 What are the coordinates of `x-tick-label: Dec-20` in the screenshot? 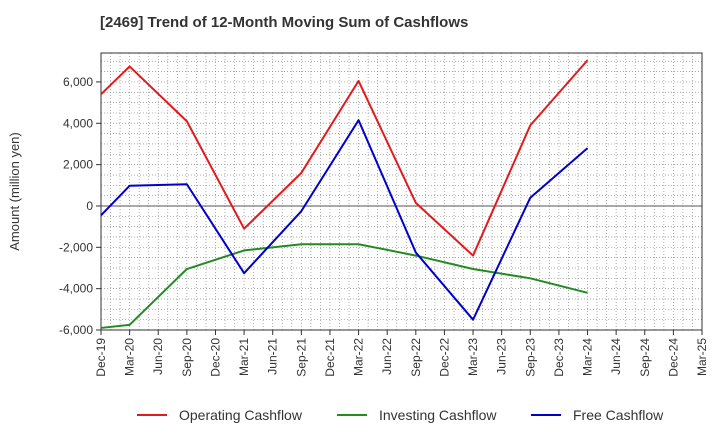 It's located at (215, 357).